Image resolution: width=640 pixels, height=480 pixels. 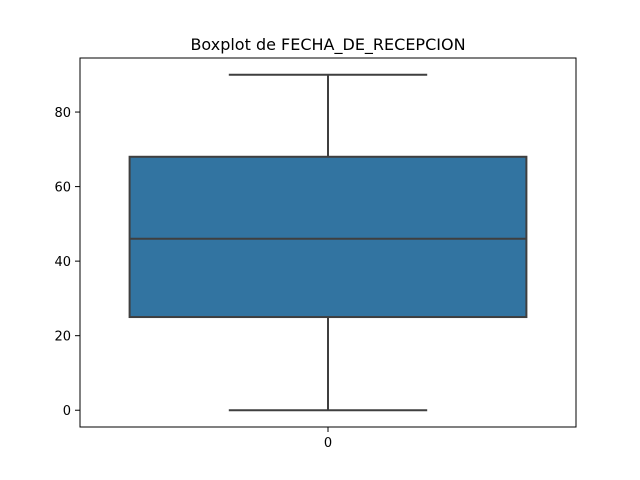 I want to click on y-tick-label: 40, so click(x=62, y=262).